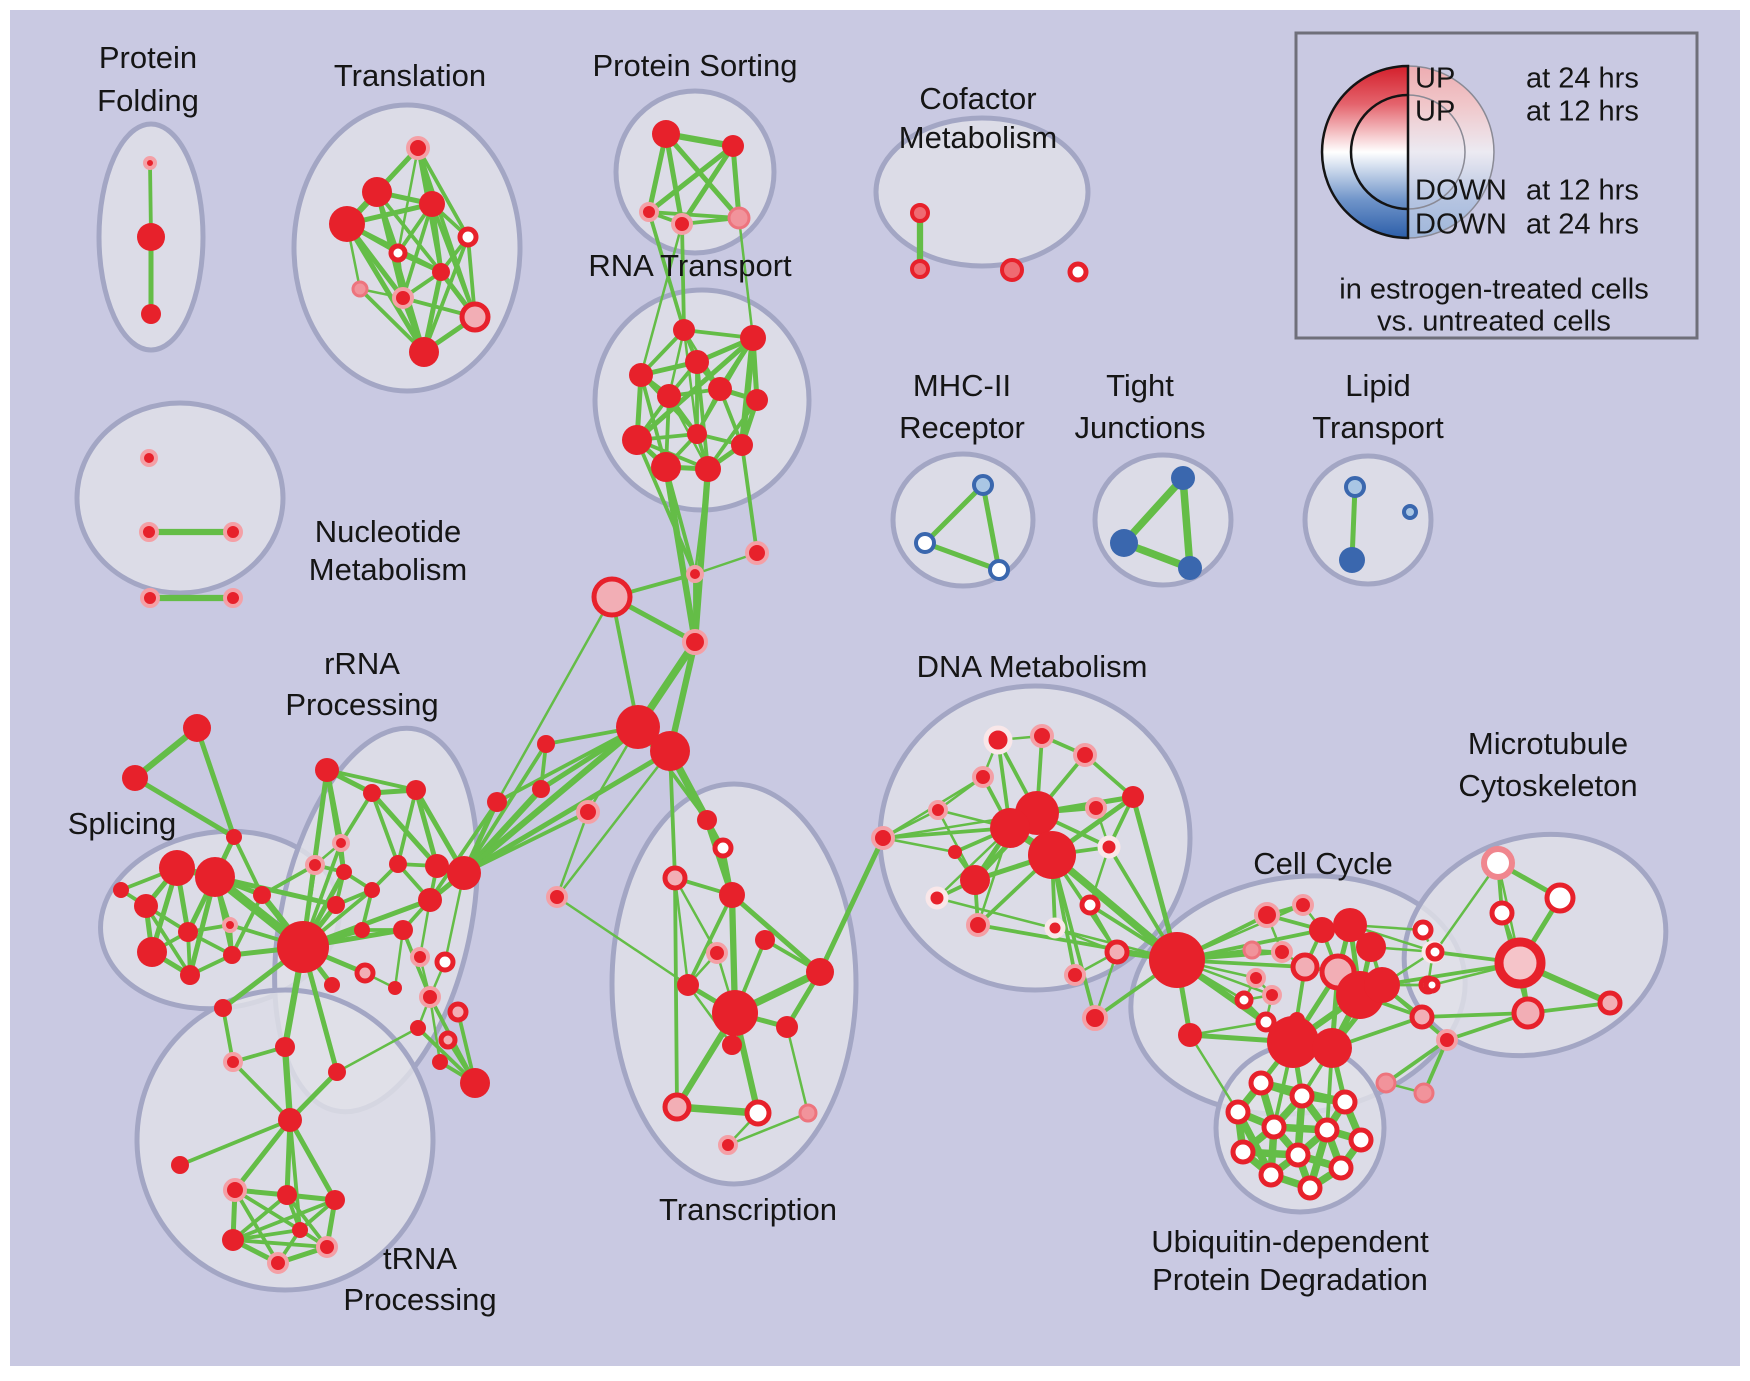 The image size is (1750, 1381). Describe the element at coordinates (682, 224) in the screenshot. I see `network-node-p4` at that location.